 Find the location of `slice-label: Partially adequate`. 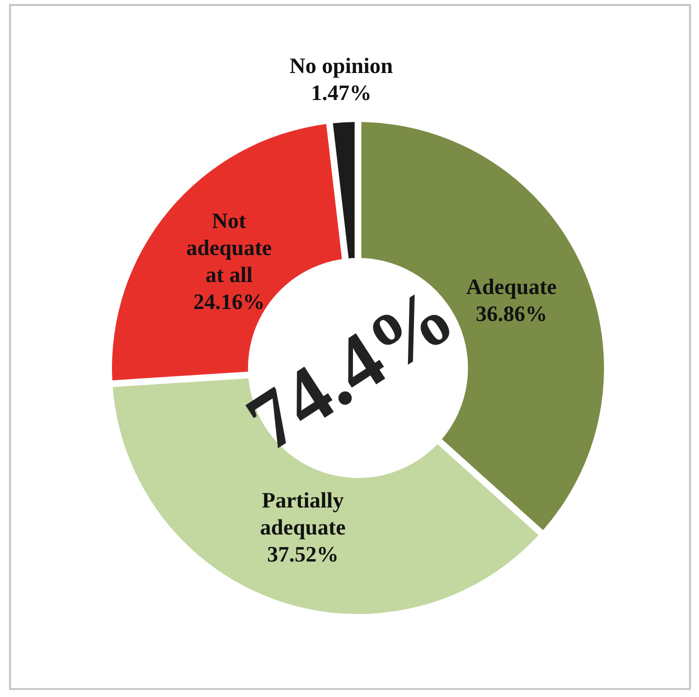

slice-label: Partially adequate is located at coordinates (303, 514).